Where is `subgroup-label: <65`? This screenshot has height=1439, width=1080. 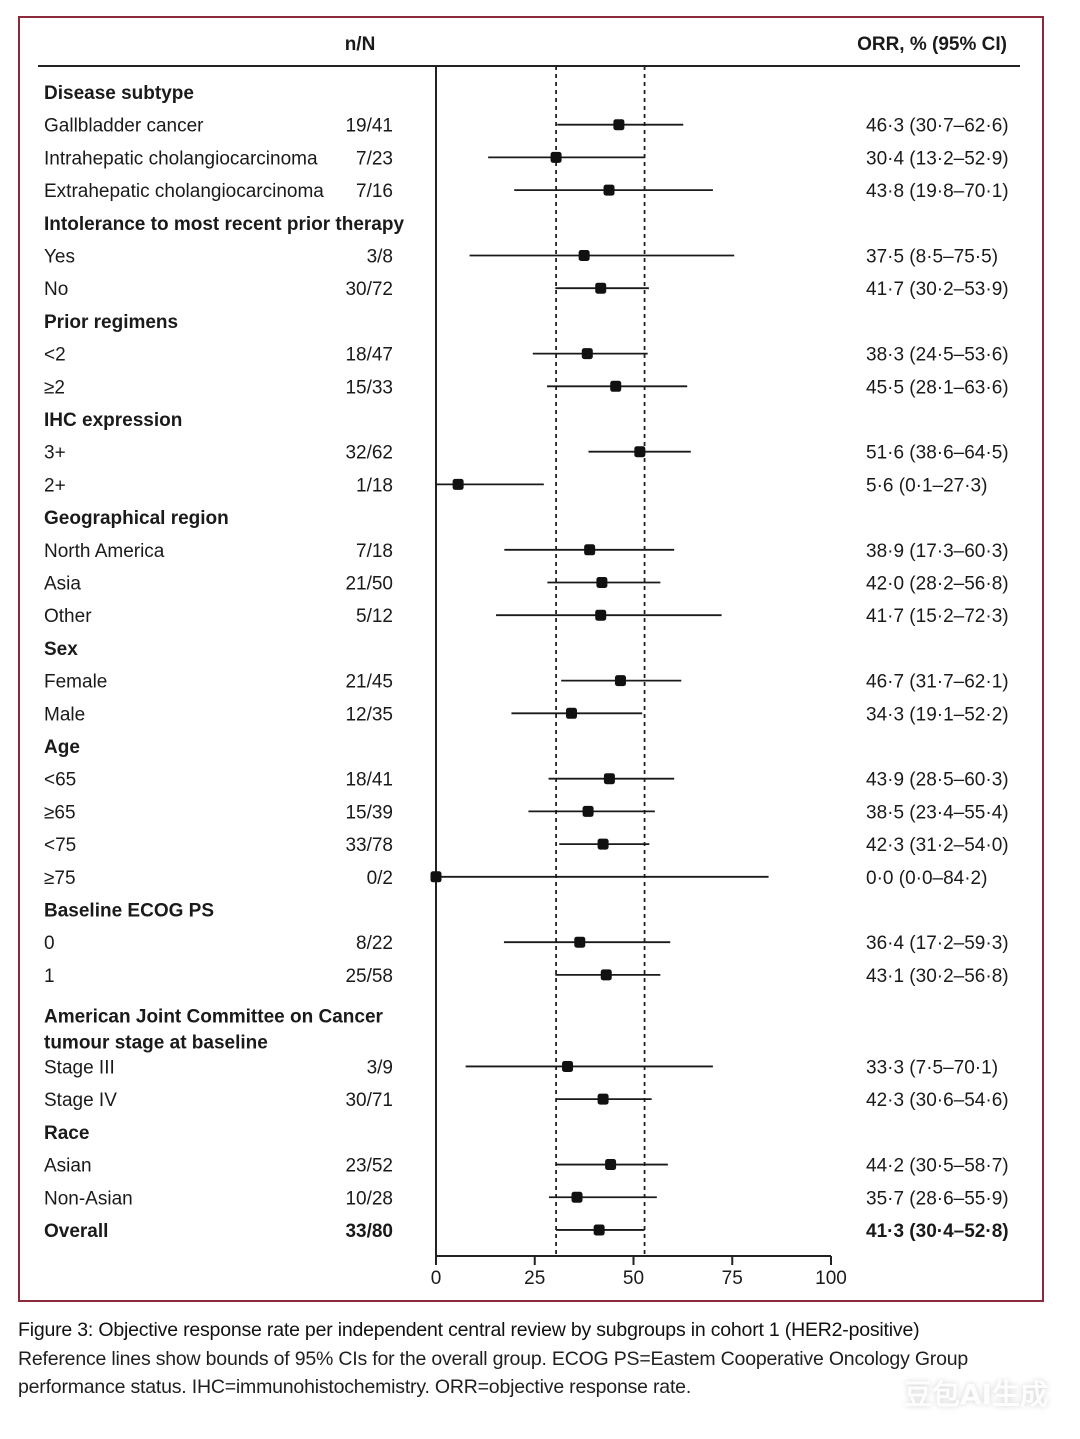
subgroup-label: <65 is located at coordinates (60, 780).